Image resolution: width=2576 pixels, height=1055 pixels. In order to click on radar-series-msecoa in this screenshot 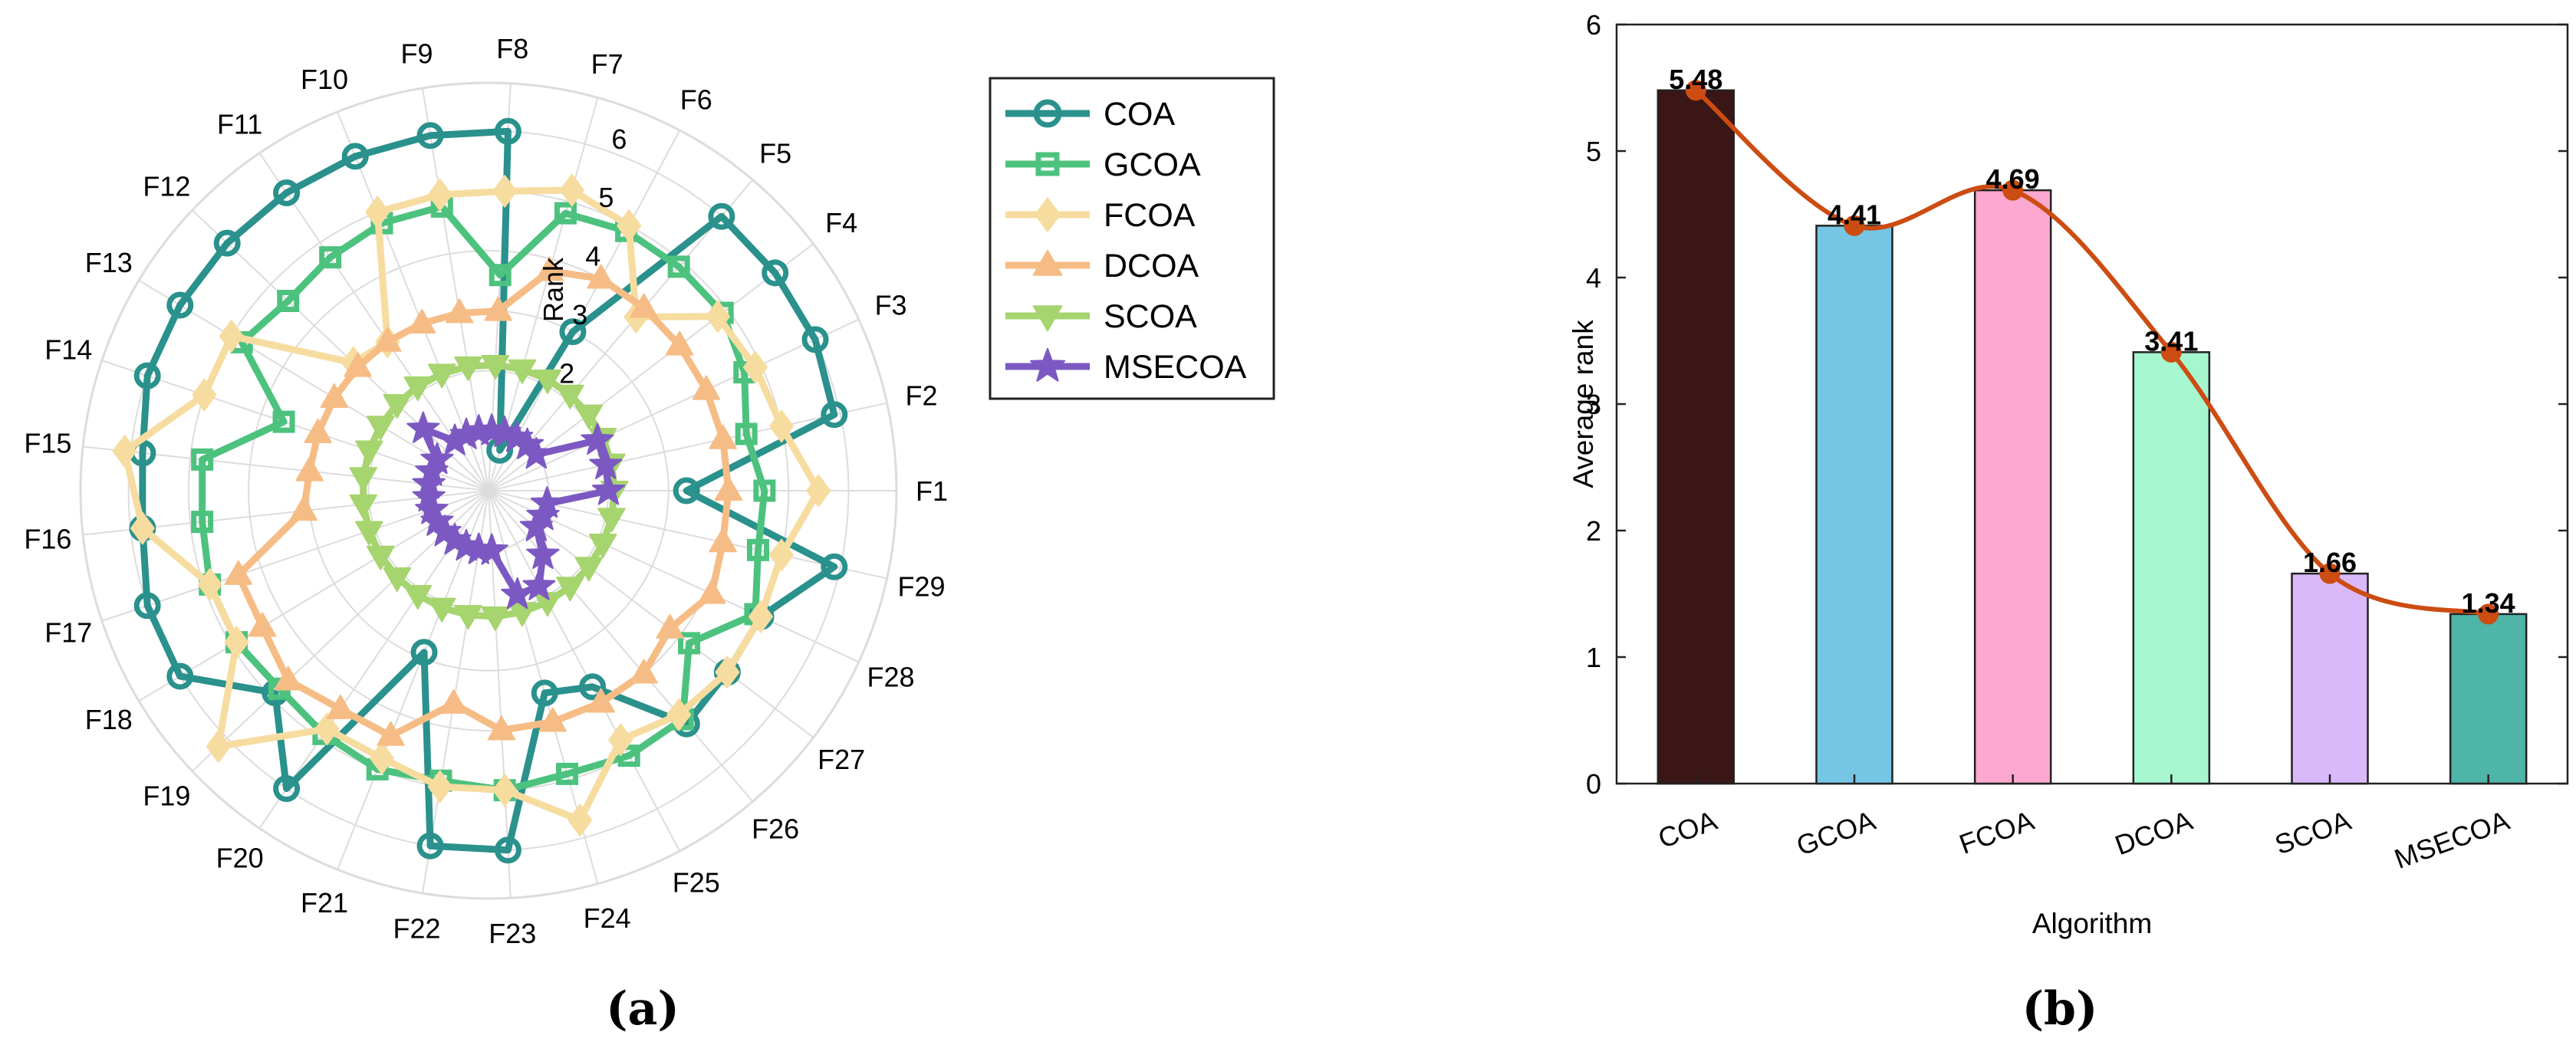, I will do `click(516, 510)`.